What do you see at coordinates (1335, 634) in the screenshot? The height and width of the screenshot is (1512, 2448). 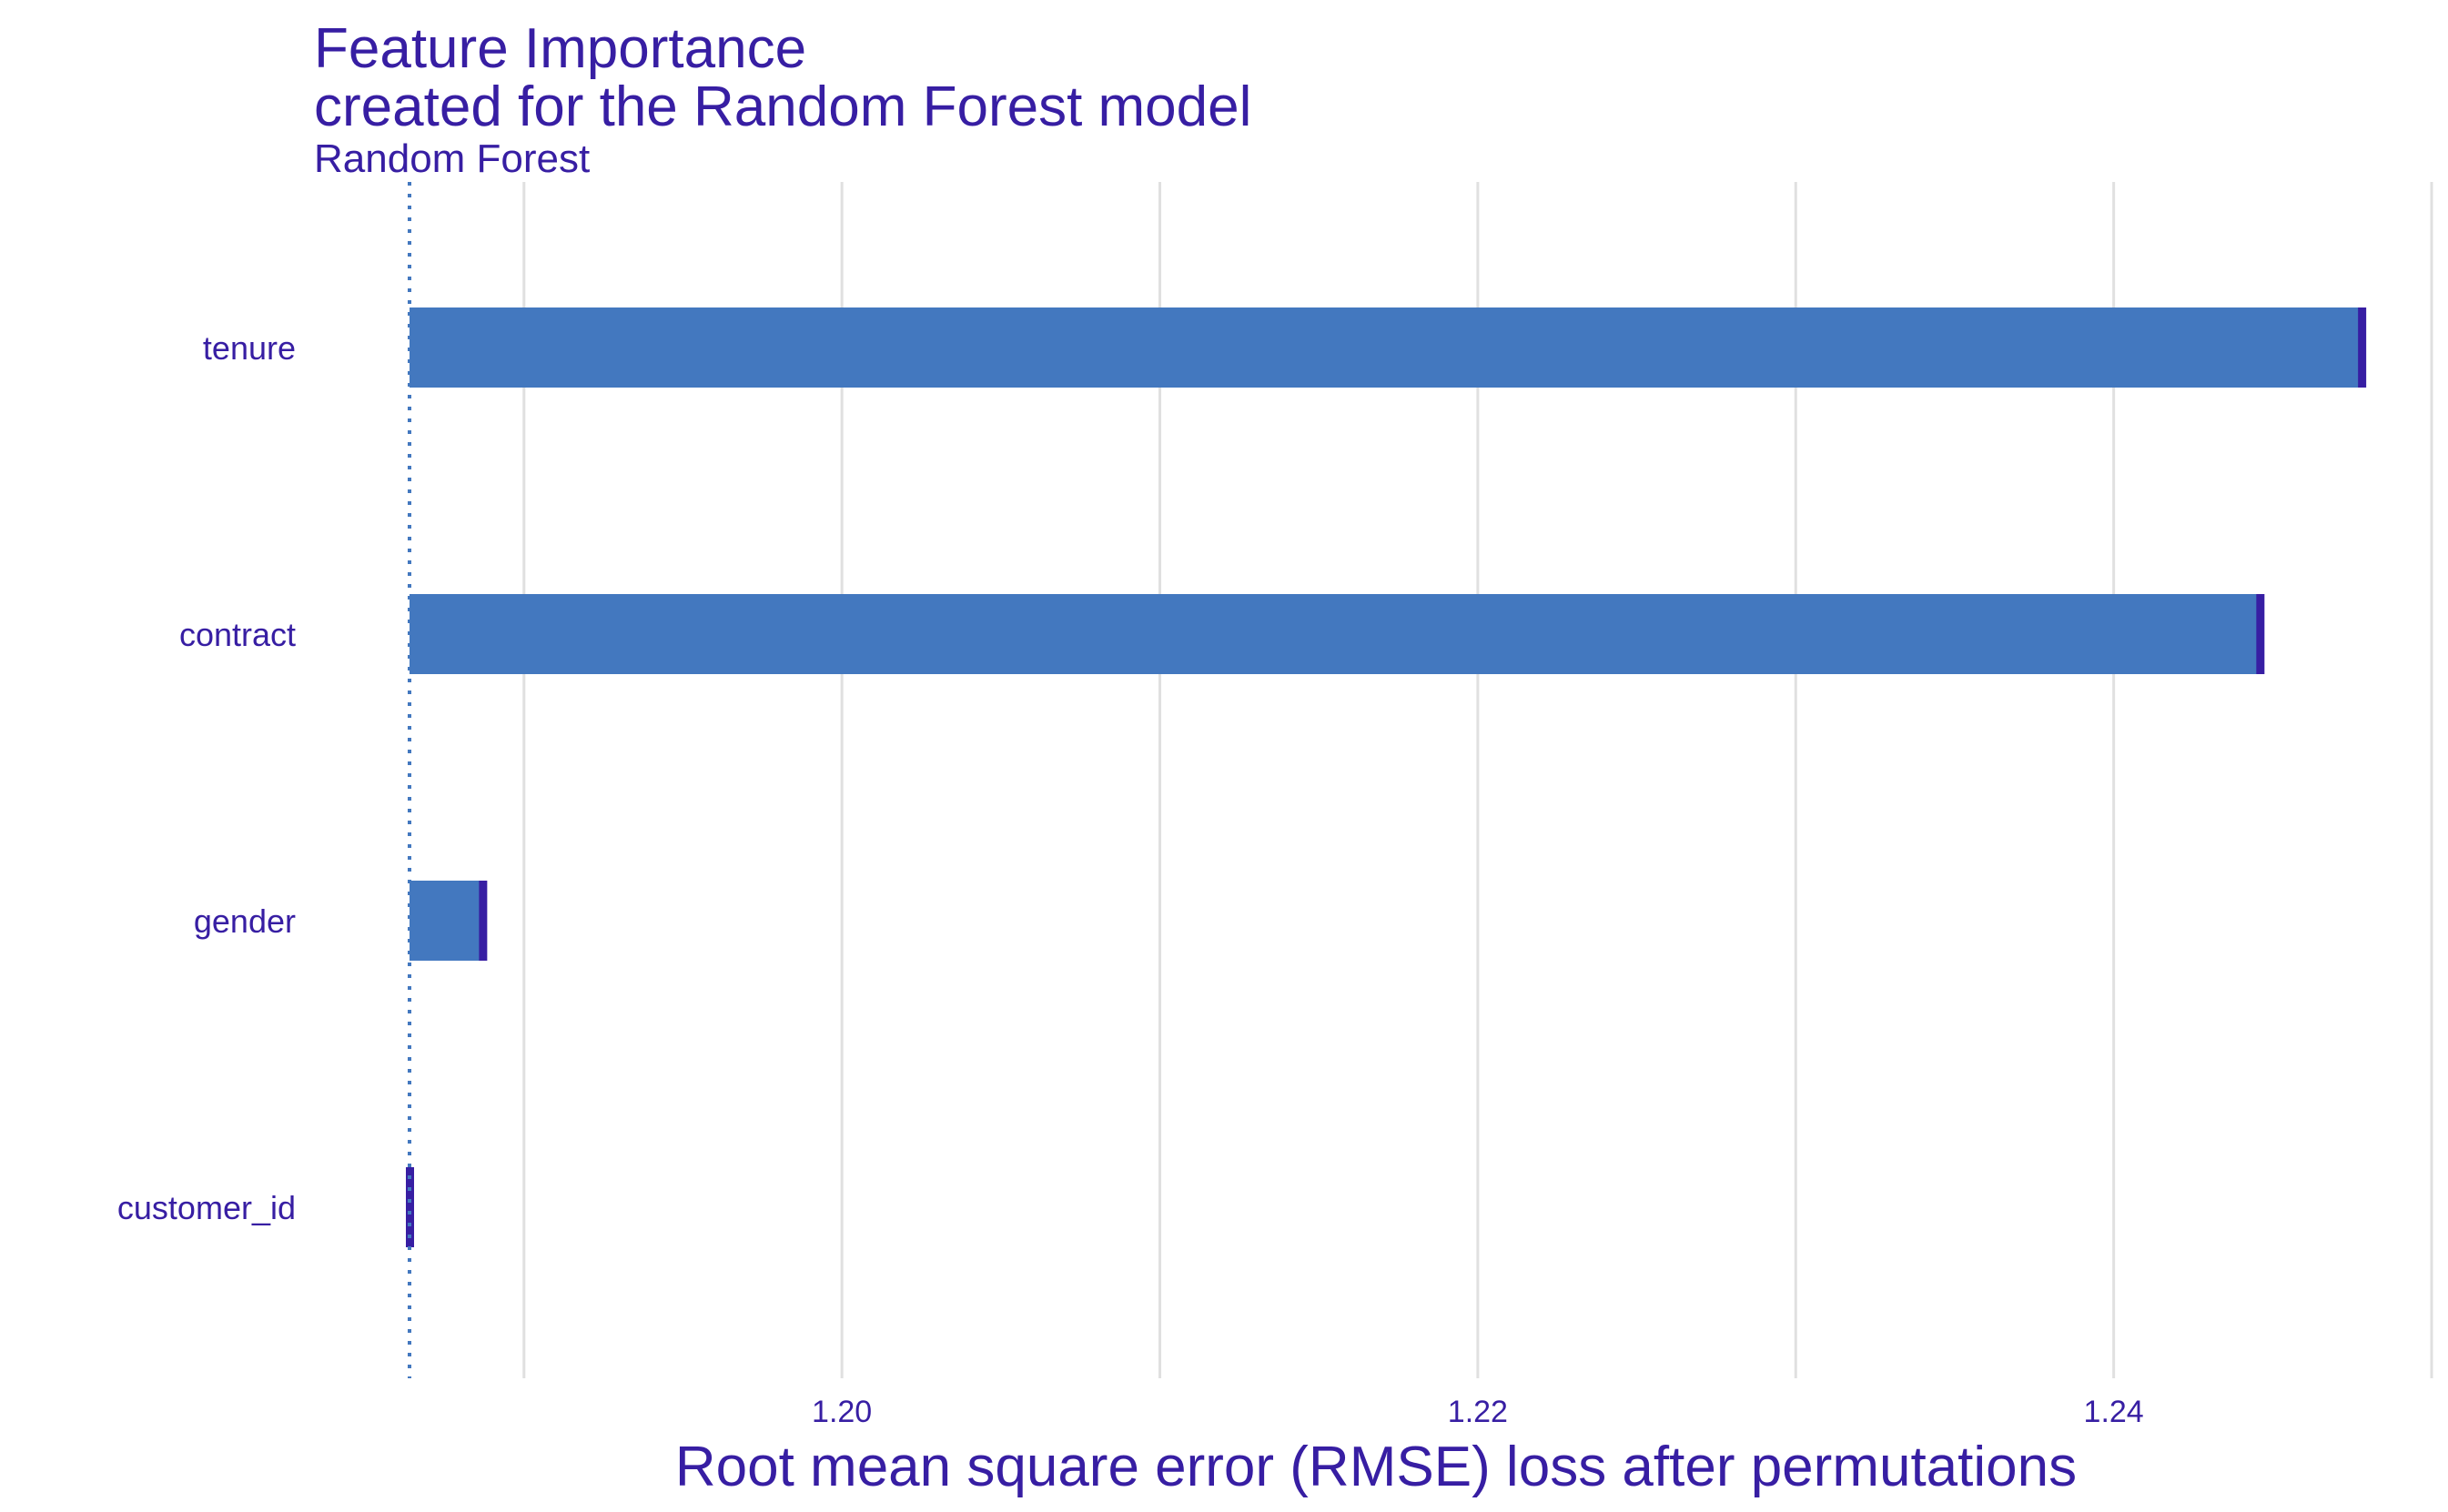 I see `bar-contract` at bounding box center [1335, 634].